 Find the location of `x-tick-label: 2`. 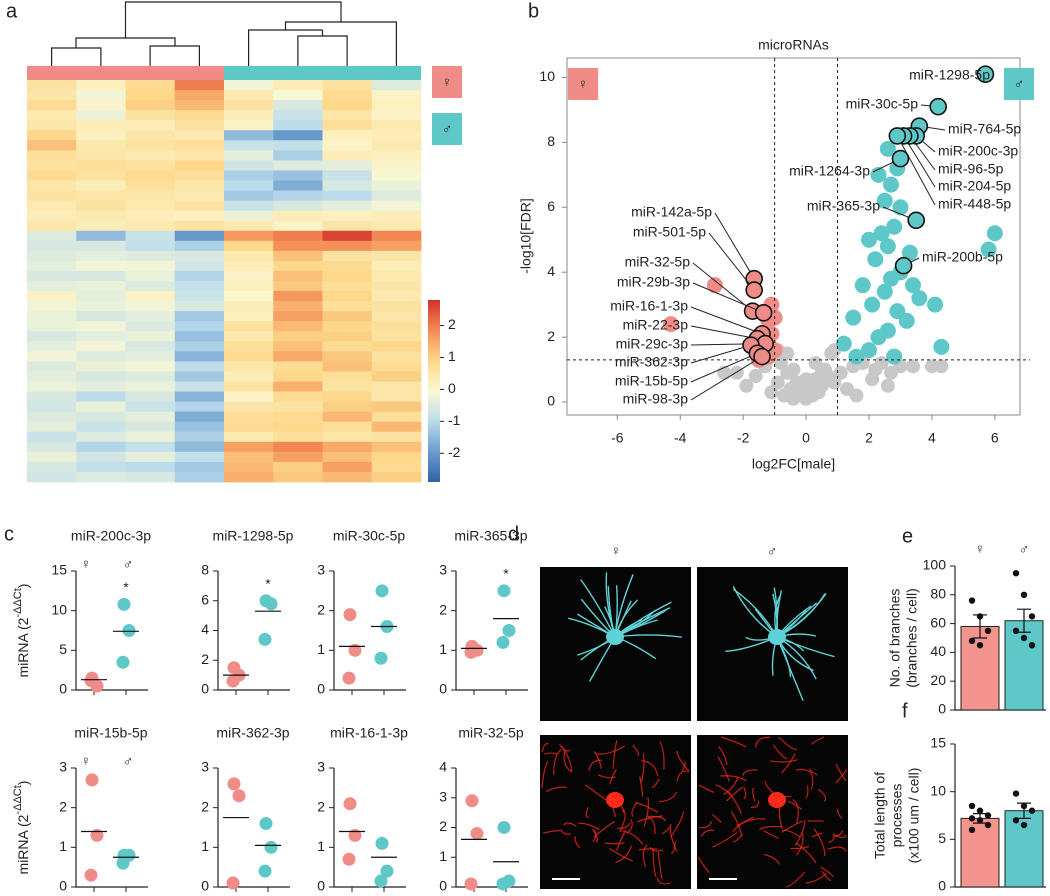

x-tick-label: 2 is located at coordinates (869, 438).